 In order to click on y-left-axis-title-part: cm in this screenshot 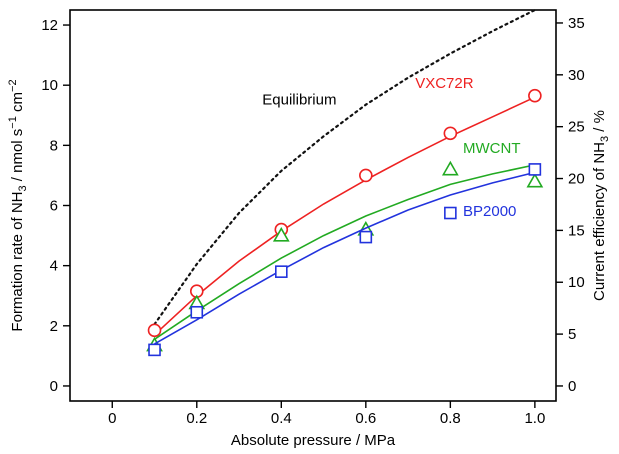, I will do `click(17, 104)`.